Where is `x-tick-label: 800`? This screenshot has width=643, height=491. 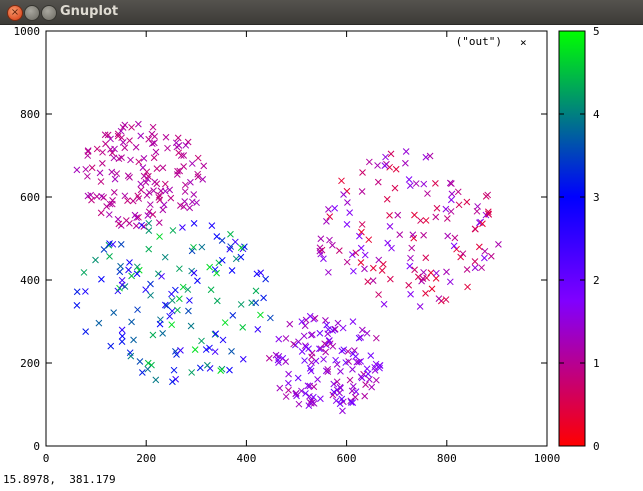
x-tick-label: 800 is located at coordinates (447, 458).